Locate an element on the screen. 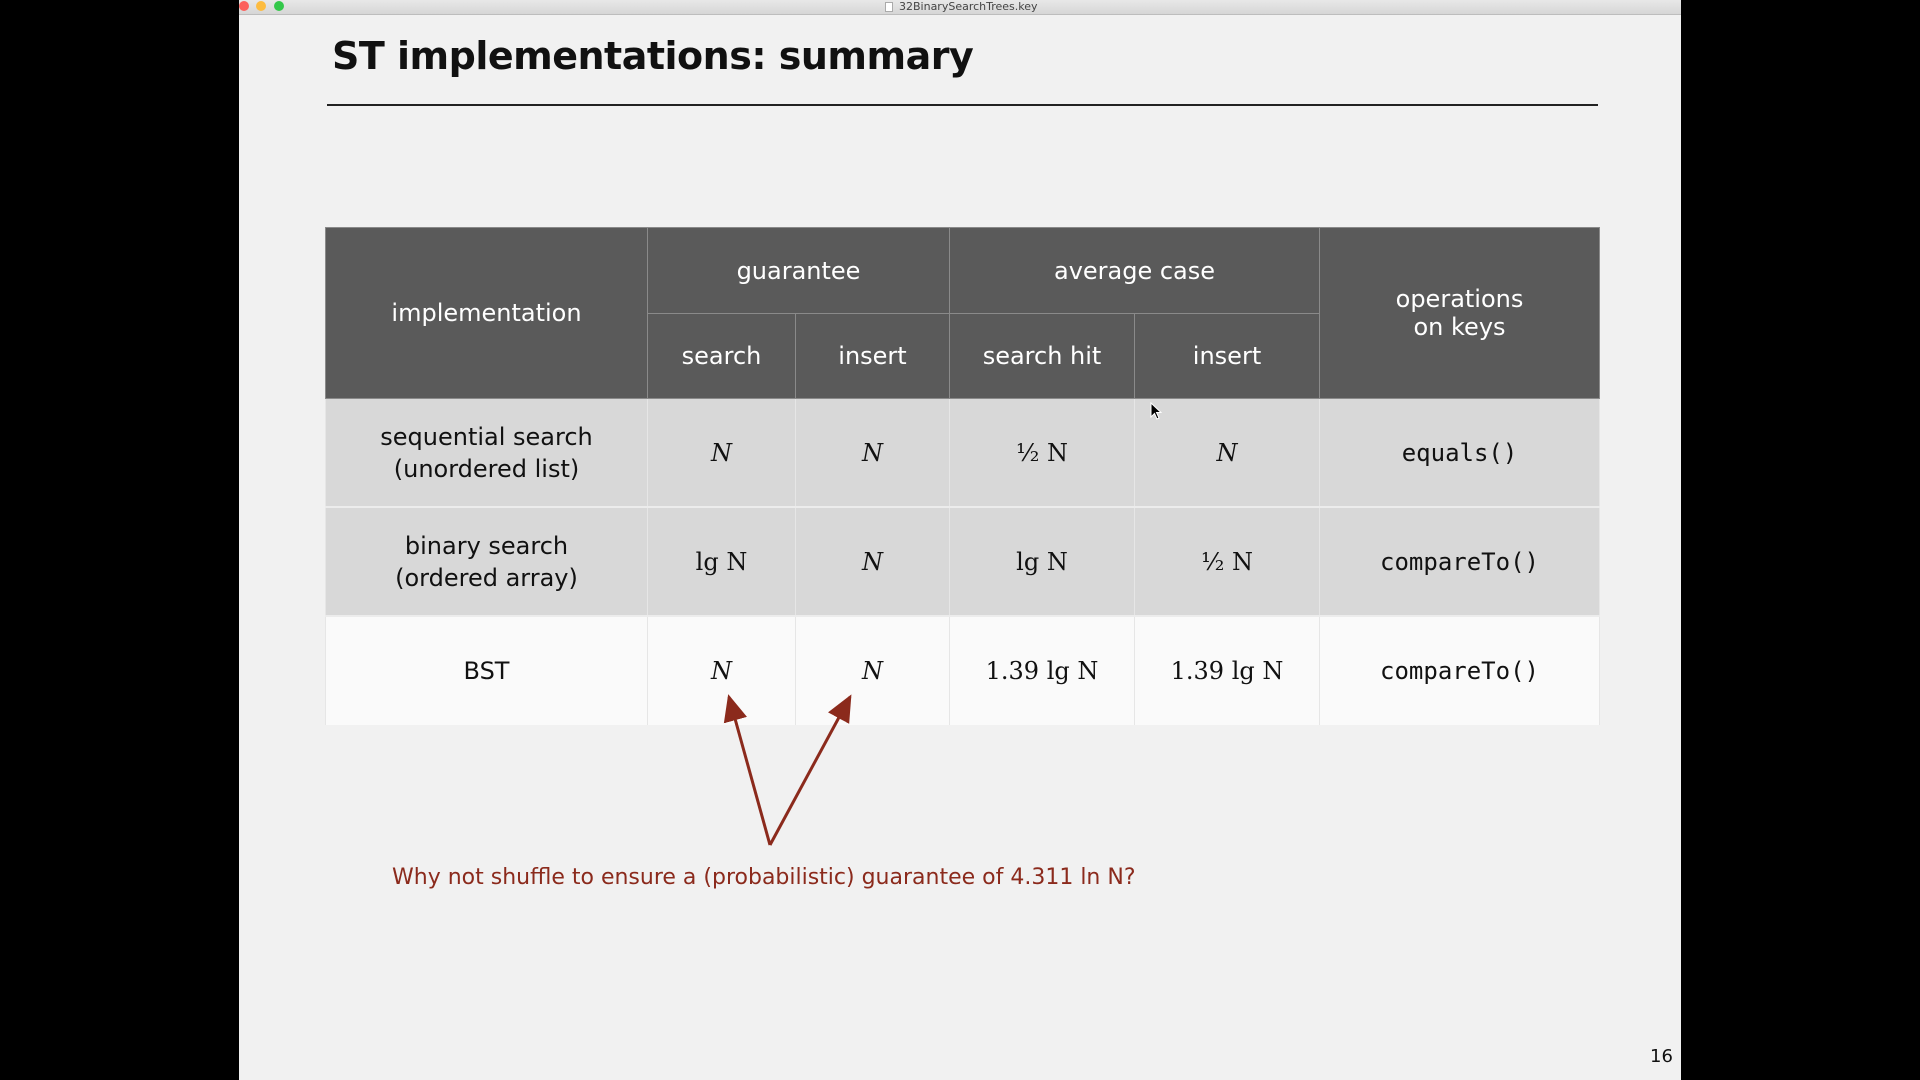 The height and width of the screenshot is (1080, 1920). avg-insert-cell: ½ N is located at coordinates (1227, 562).